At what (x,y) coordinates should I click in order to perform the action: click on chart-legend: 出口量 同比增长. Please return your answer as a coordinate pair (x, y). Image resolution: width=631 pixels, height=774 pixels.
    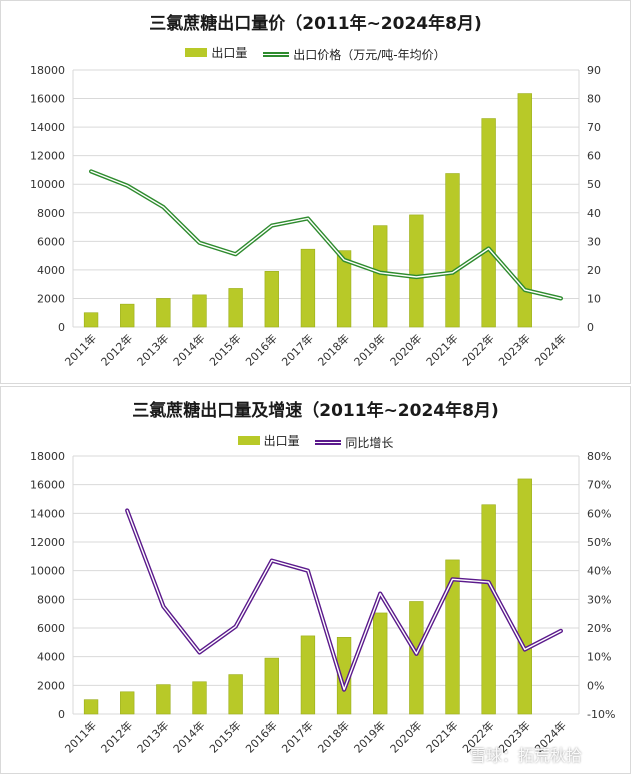
    Looking at the image, I should click on (315, 441).